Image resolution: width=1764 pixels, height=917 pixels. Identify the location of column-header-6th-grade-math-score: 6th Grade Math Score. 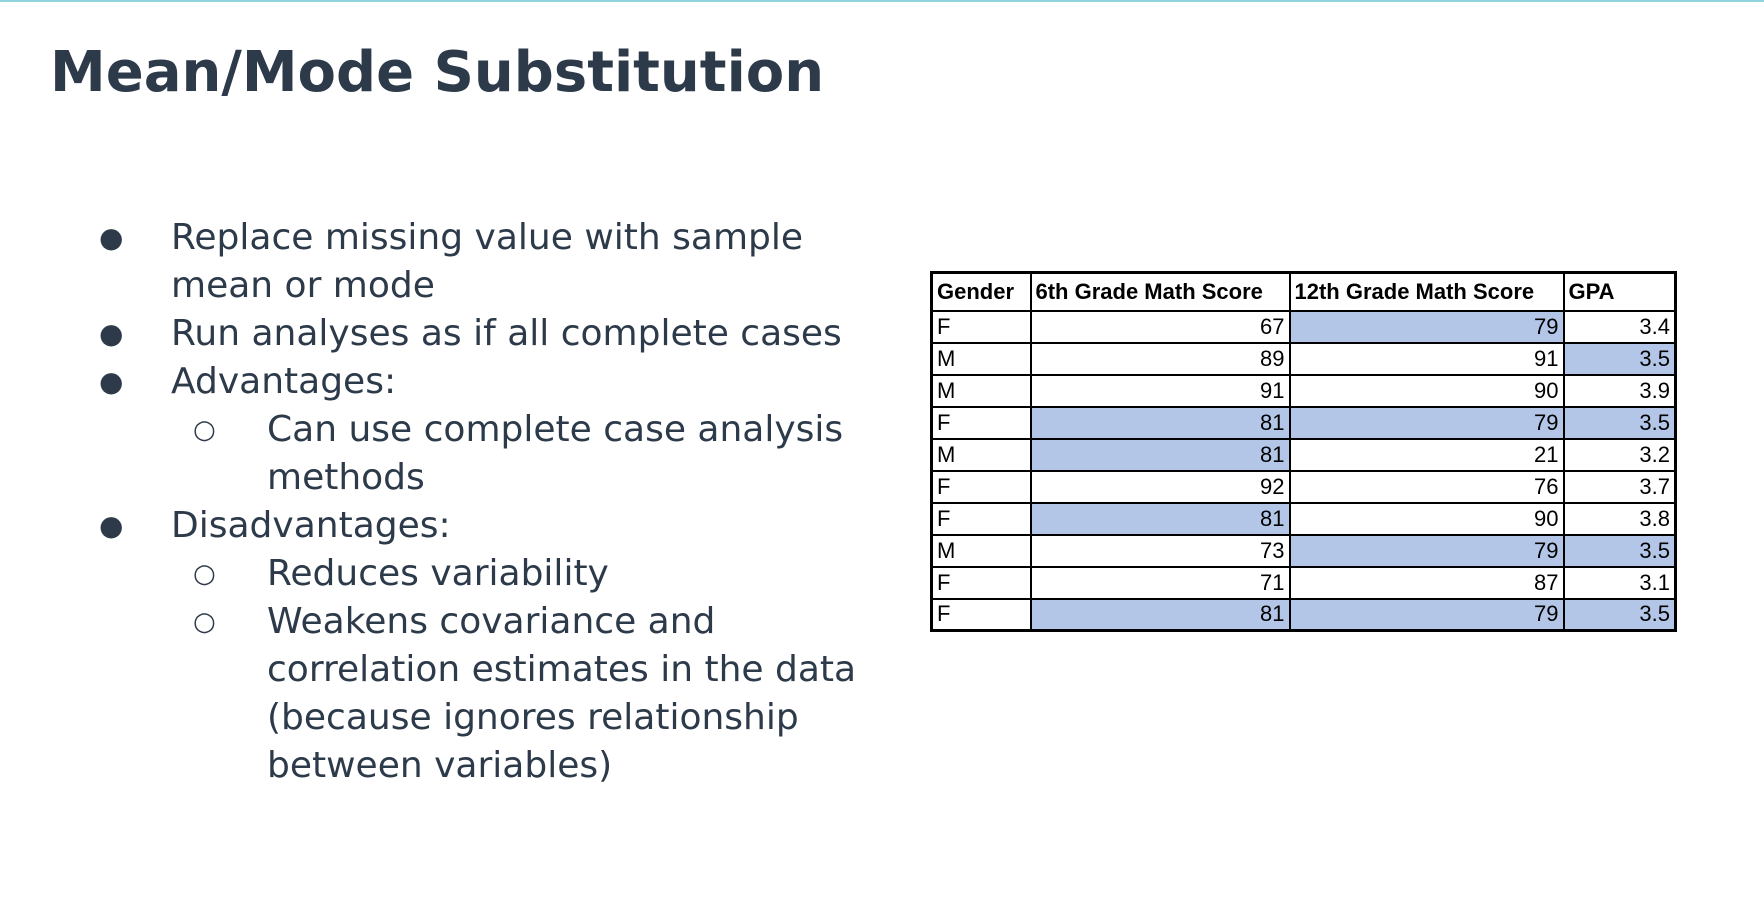
(1160, 291).